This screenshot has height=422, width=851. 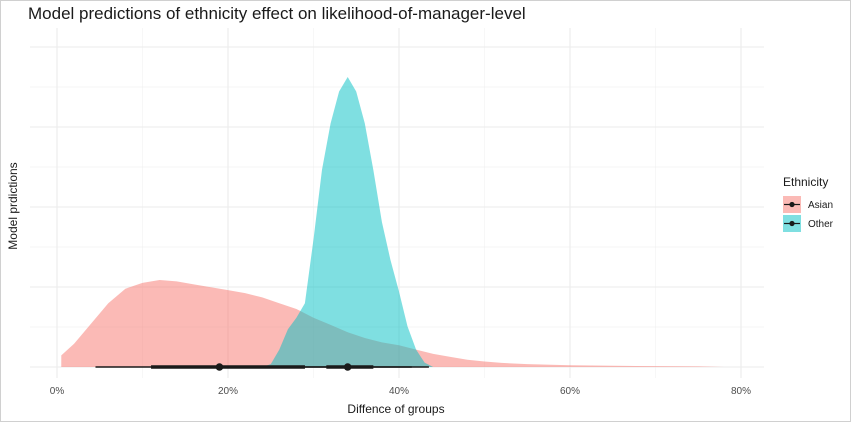 What do you see at coordinates (741, 391) in the screenshot?
I see `x-tick-label: 80%` at bounding box center [741, 391].